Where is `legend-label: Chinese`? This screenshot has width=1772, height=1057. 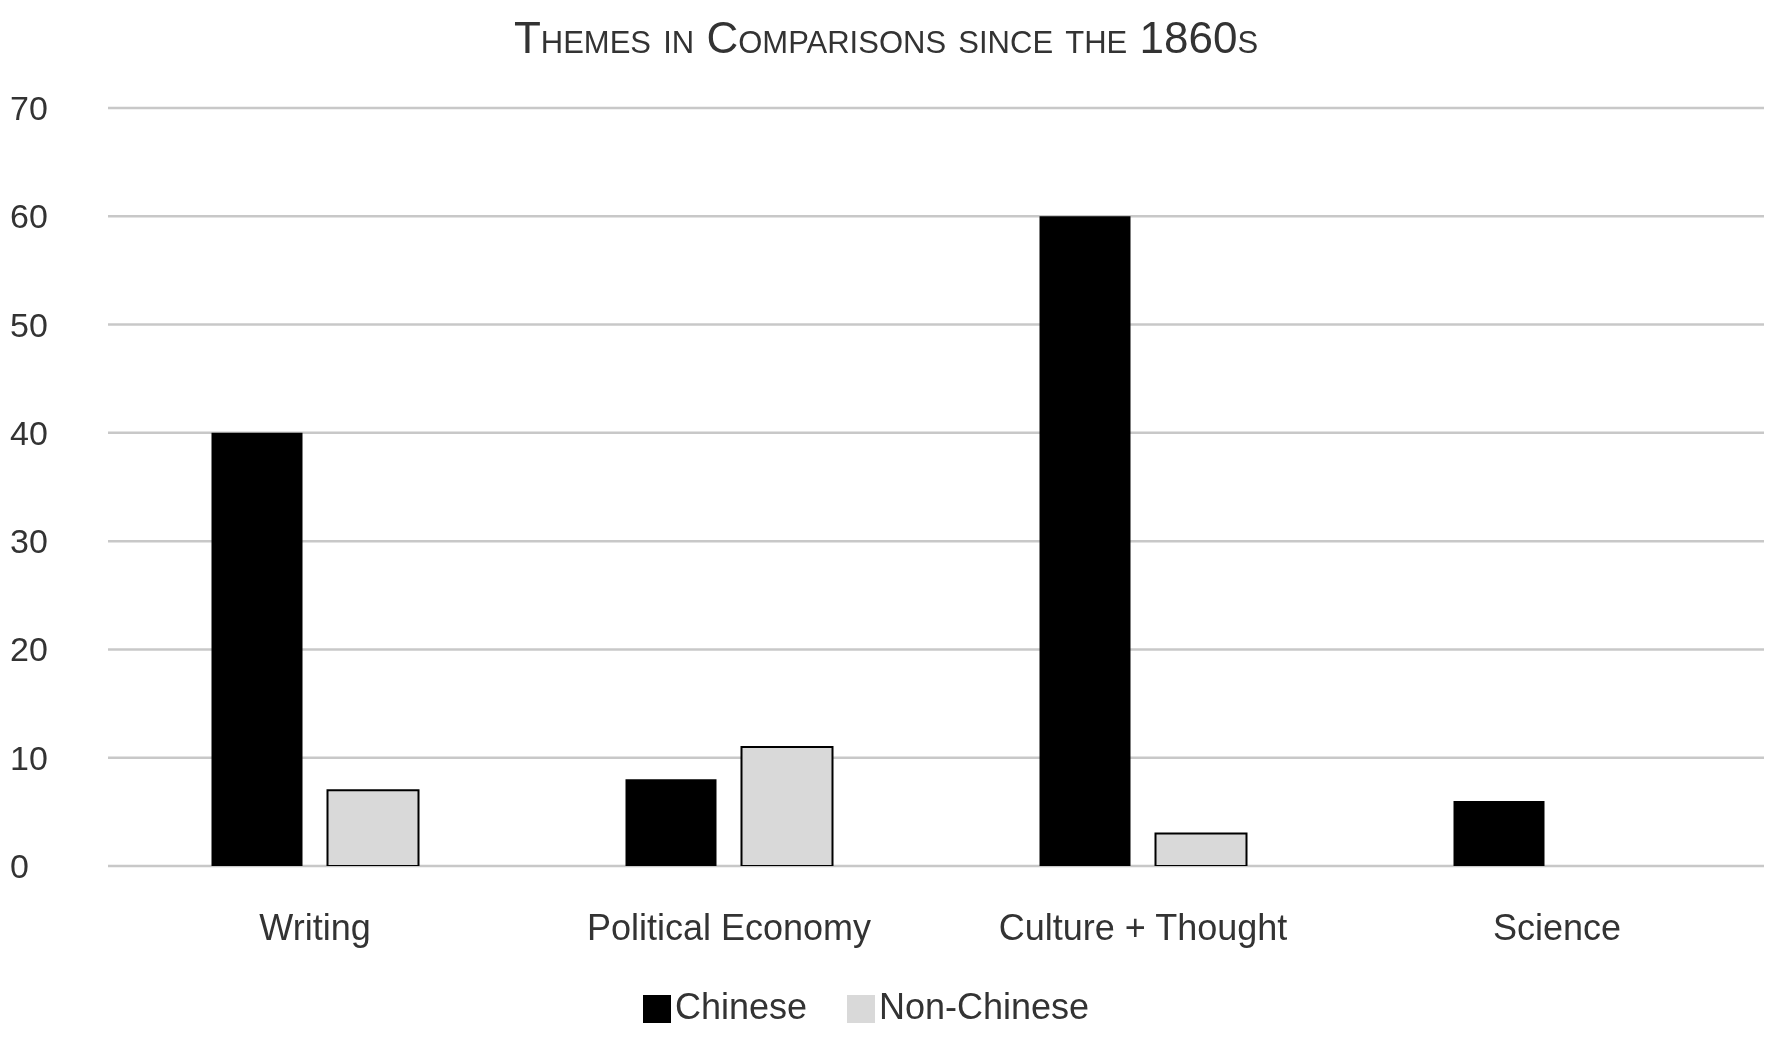
legend-label: Chinese is located at coordinates (740, 1006).